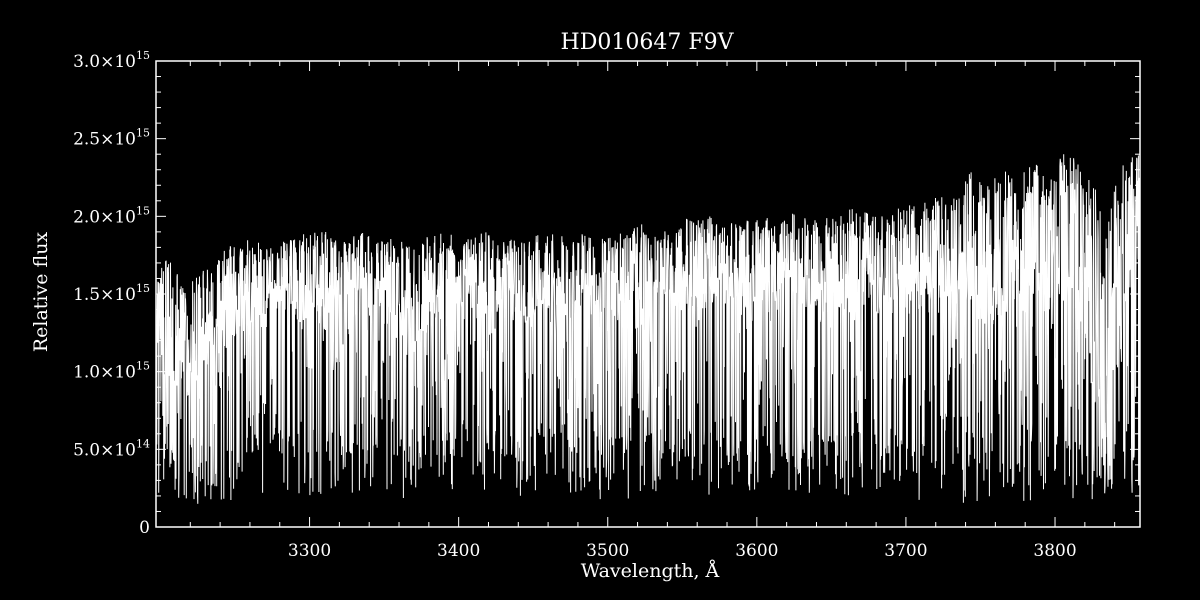 The image size is (1200, 600). What do you see at coordinates (905, 551) in the screenshot?
I see `x-tick-label: 3700` at bounding box center [905, 551].